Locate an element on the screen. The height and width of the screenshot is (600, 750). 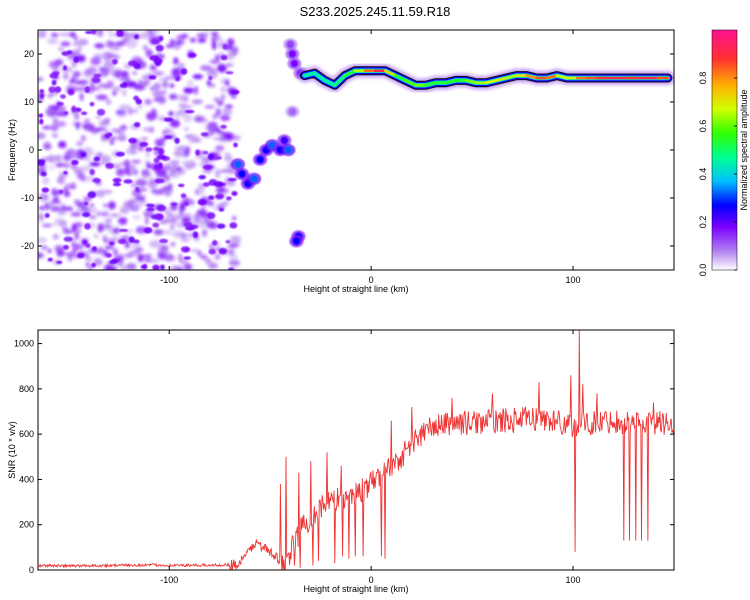
snr-ytick-label: 800 is located at coordinates (26, 389).